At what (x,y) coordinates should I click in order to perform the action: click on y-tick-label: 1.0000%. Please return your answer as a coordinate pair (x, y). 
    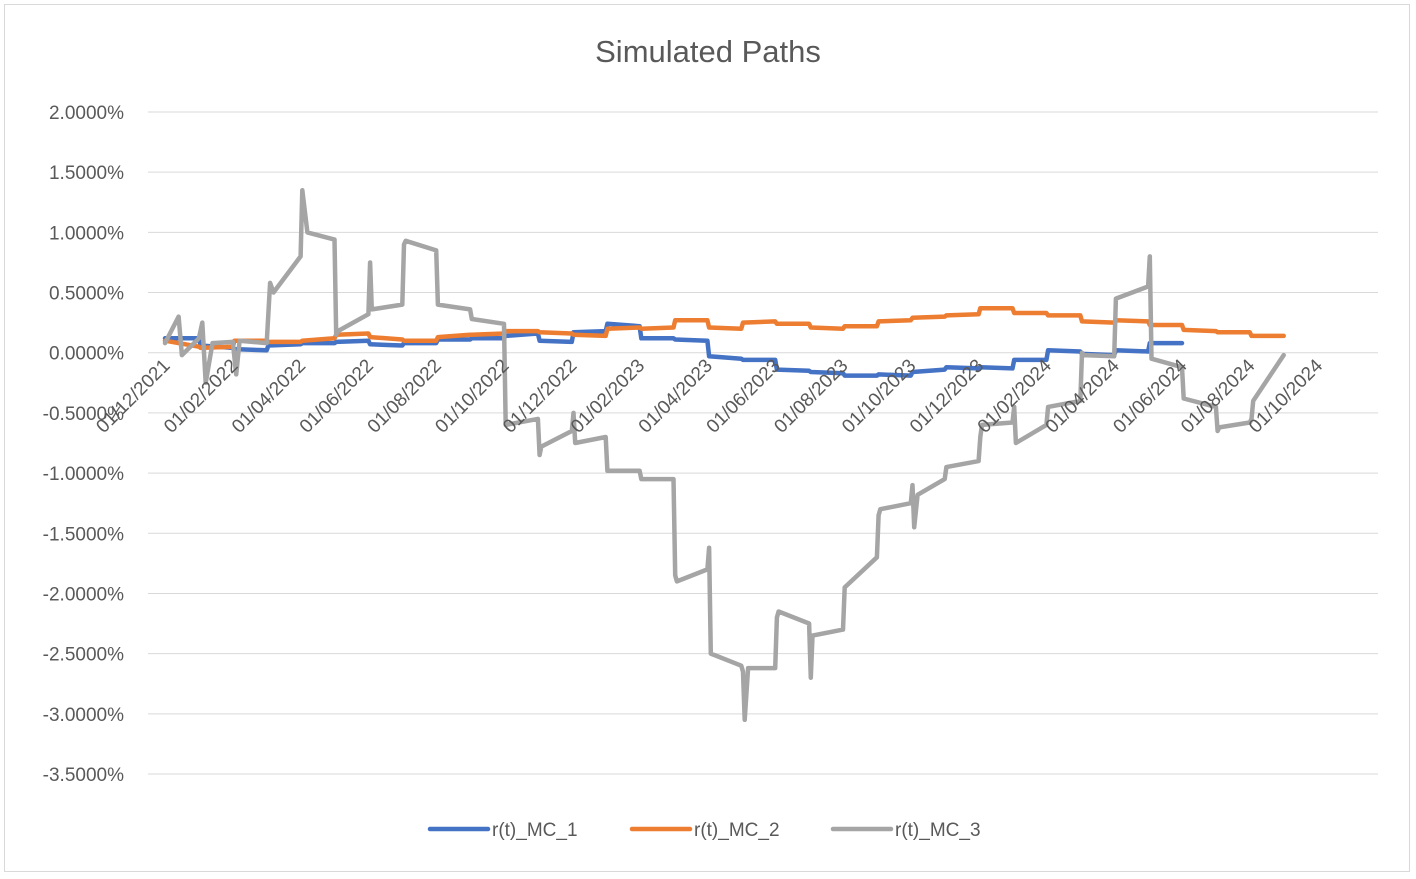
    Looking at the image, I should click on (86, 233).